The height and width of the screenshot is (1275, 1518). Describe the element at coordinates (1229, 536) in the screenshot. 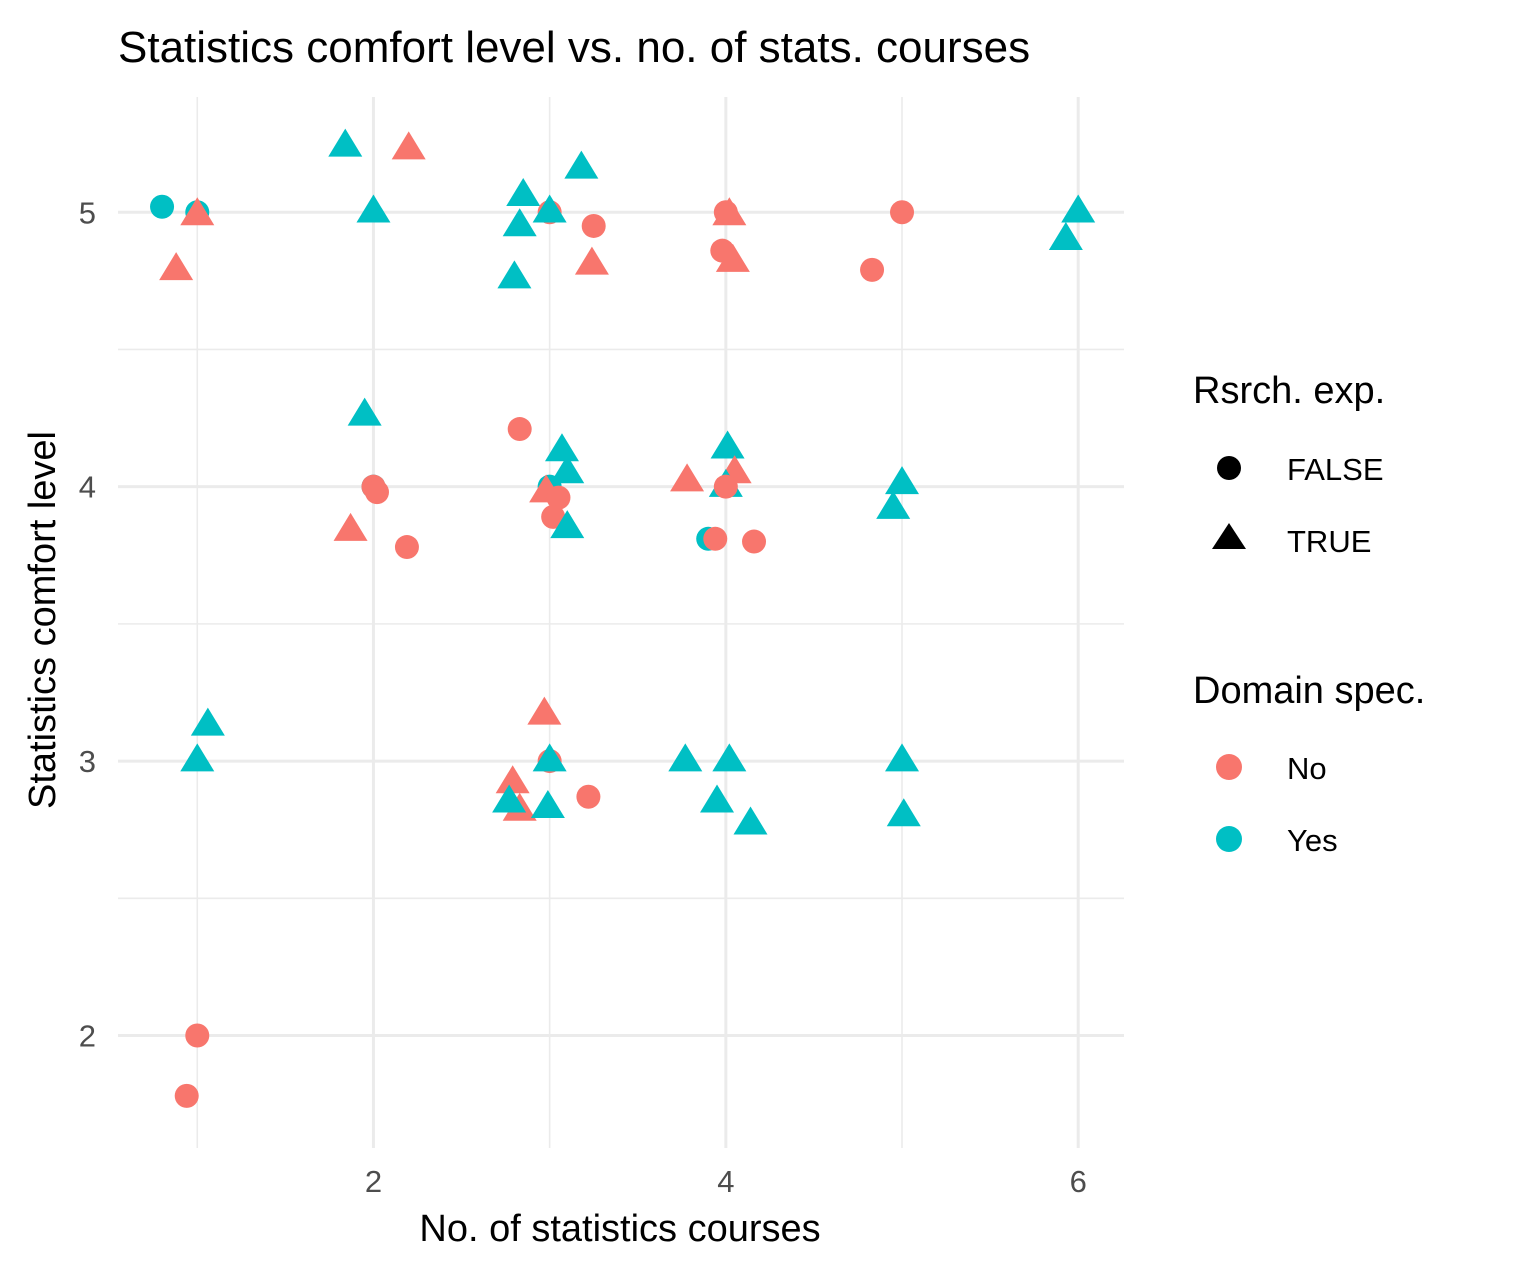

I see `legend-triangle-key` at that location.